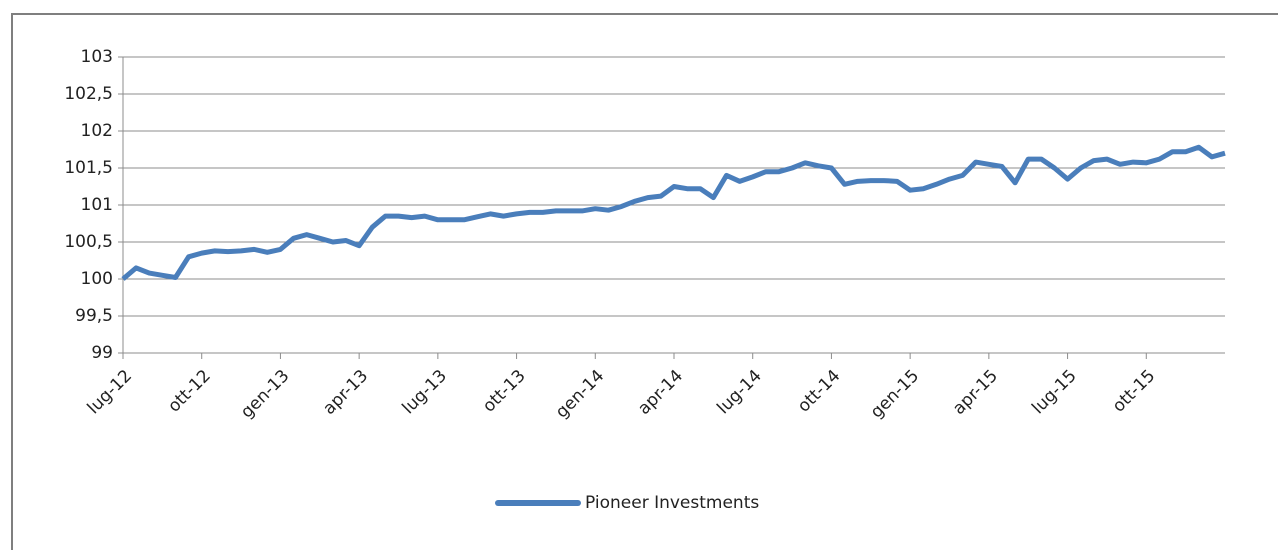 The height and width of the screenshot is (550, 1278). Describe the element at coordinates (88, 168) in the screenshot. I see `y-tick-label: 101,5` at that location.